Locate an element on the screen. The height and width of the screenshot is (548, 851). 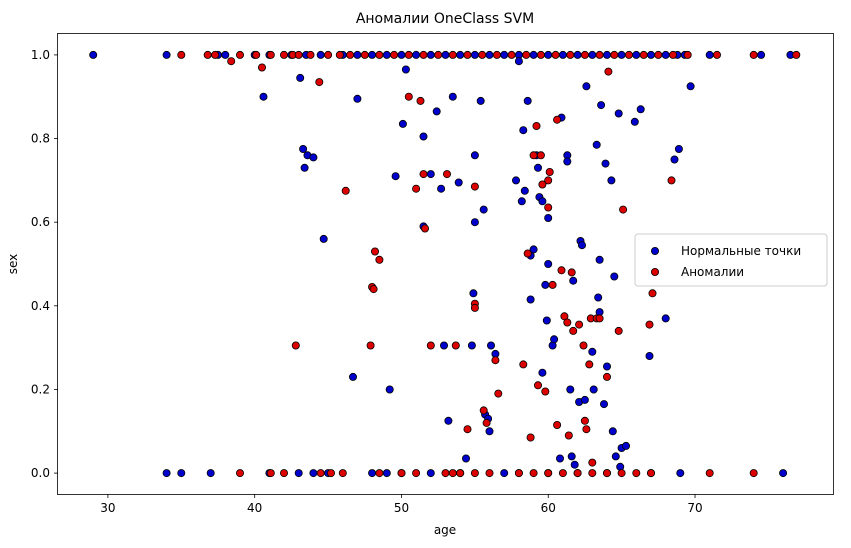
y-tick-label-0: 0.0 is located at coordinates (40, 473).